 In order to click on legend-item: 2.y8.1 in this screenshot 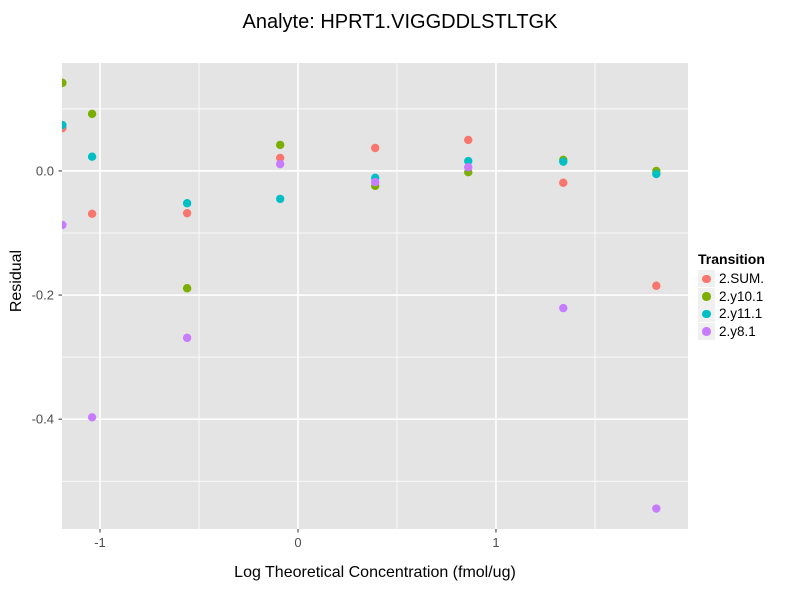, I will do `click(731, 331)`.